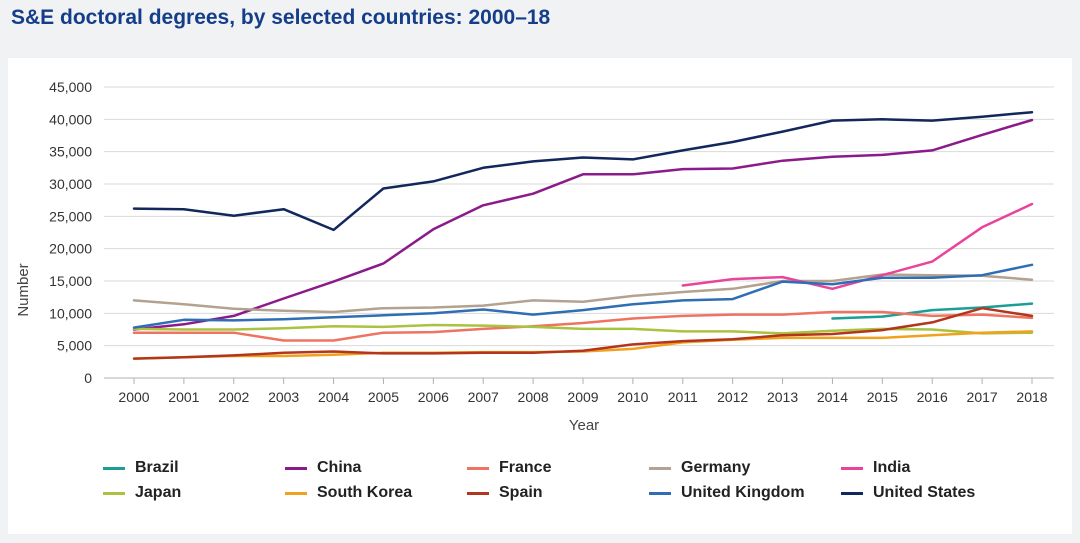 This screenshot has height=543, width=1080. What do you see at coordinates (23, 289) in the screenshot?
I see `y-axis-label: Number` at bounding box center [23, 289].